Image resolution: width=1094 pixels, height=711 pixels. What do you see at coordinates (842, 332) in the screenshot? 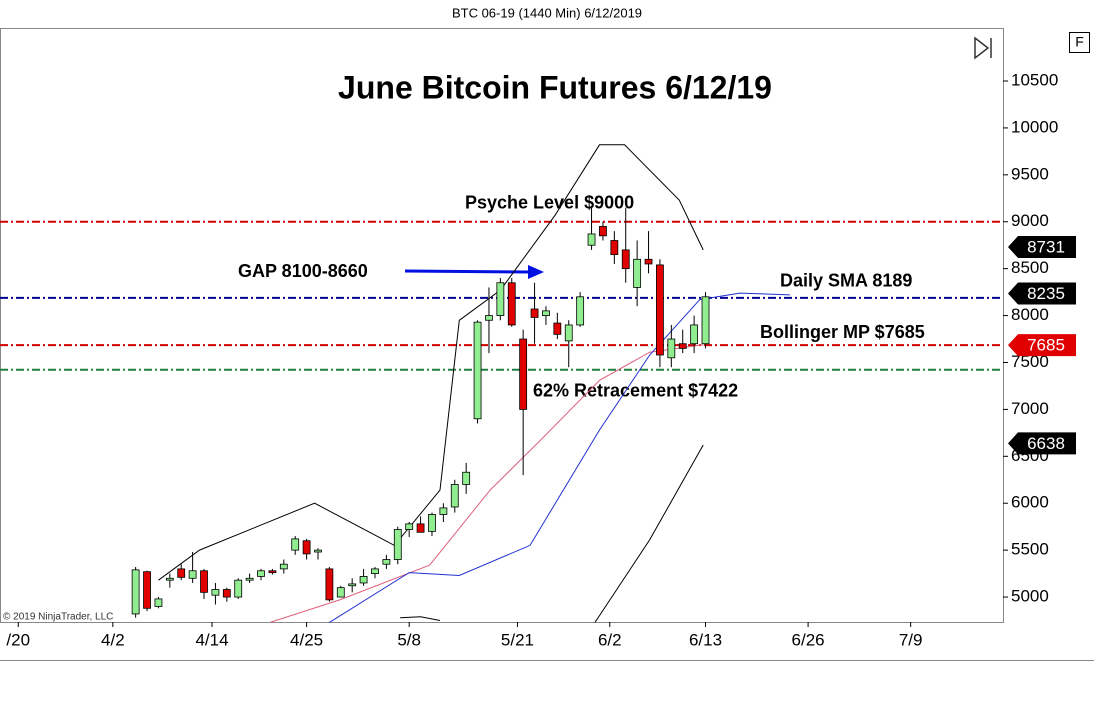
I see `level-label: Bollinger MP $7685` at bounding box center [842, 332].